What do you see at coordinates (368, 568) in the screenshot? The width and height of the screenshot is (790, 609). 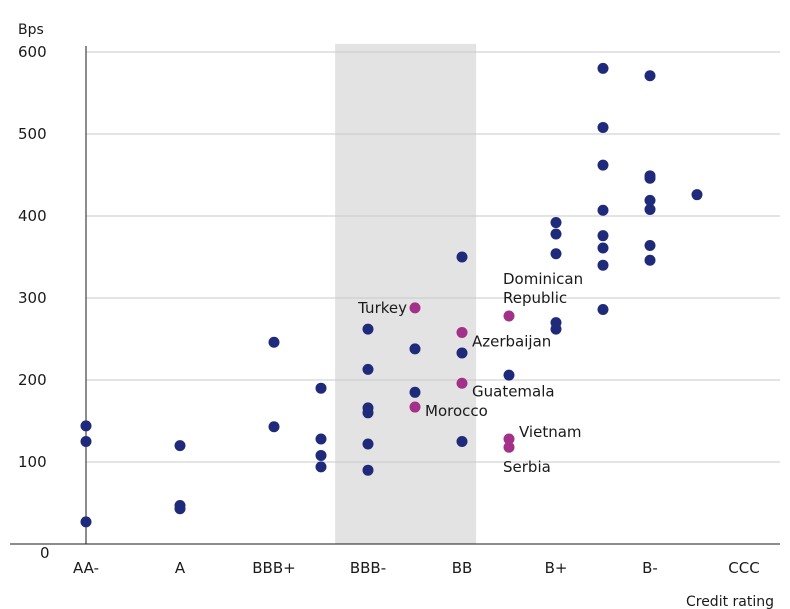 I see `x-tick-label: BBB-` at bounding box center [368, 568].